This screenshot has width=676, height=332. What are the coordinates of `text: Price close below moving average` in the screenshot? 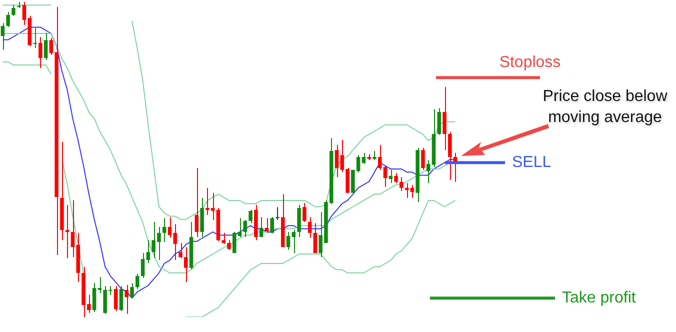 It's located at (605, 107).